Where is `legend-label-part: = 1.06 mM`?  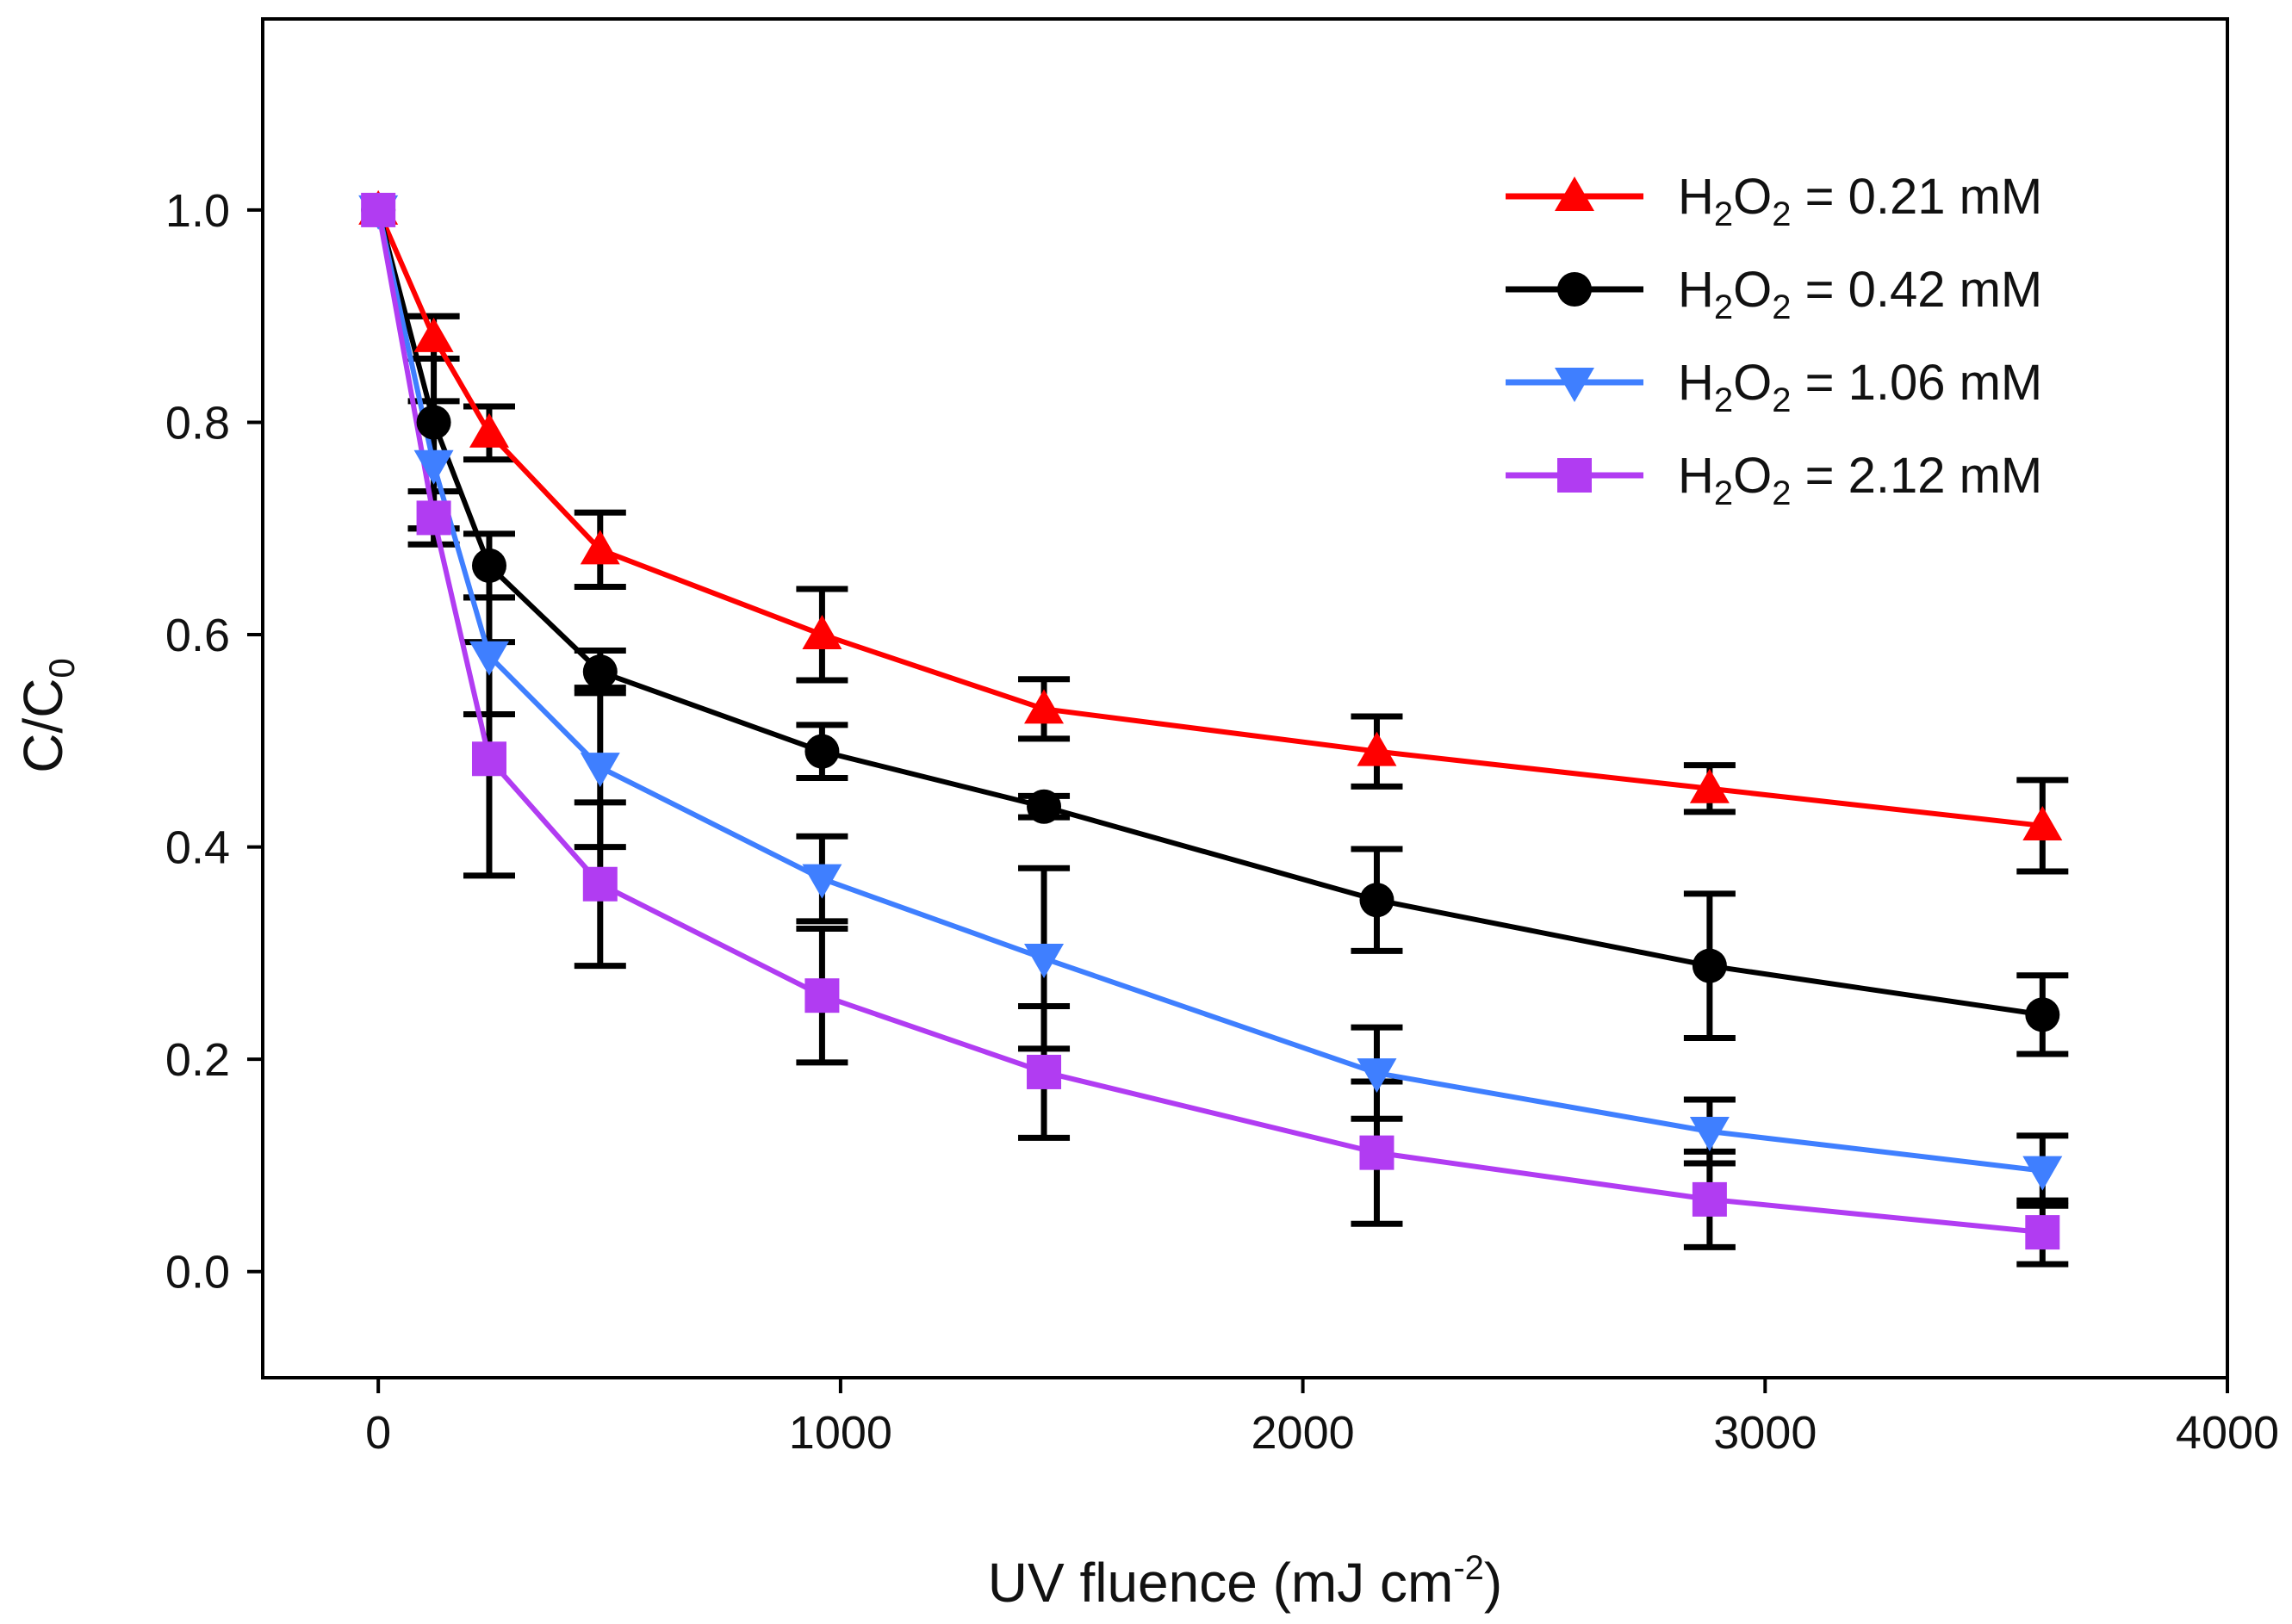 legend-label-part: = 1.06 mM is located at coordinates (1917, 383).